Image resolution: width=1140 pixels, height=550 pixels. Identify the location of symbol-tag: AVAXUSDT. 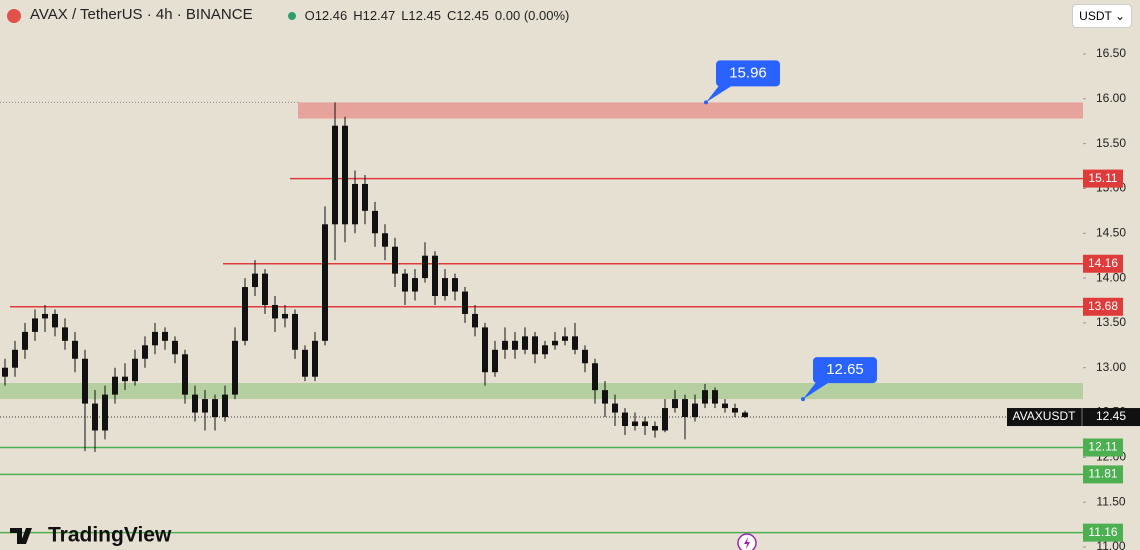
(1045, 416).